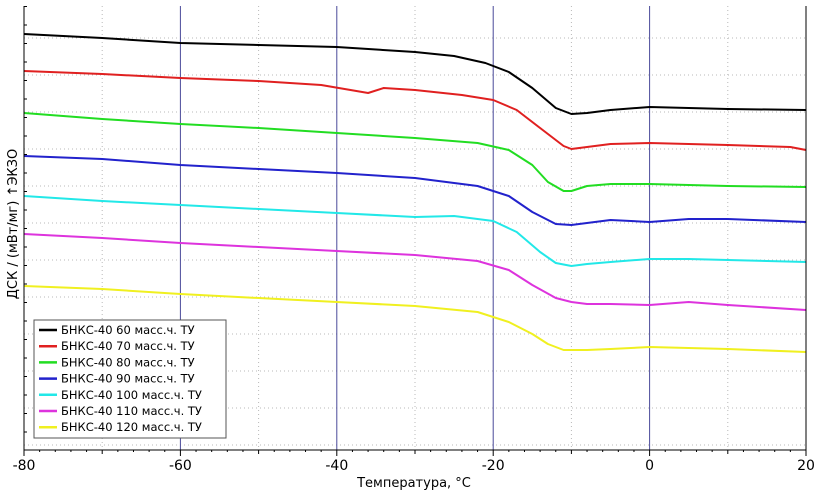 The height and width of the screenshot is (498, 826). What do you see at coordinates (413, 483) in the screenshot?
I see `x-axis-label: Температура, °C` at bounding box center [413, 483].